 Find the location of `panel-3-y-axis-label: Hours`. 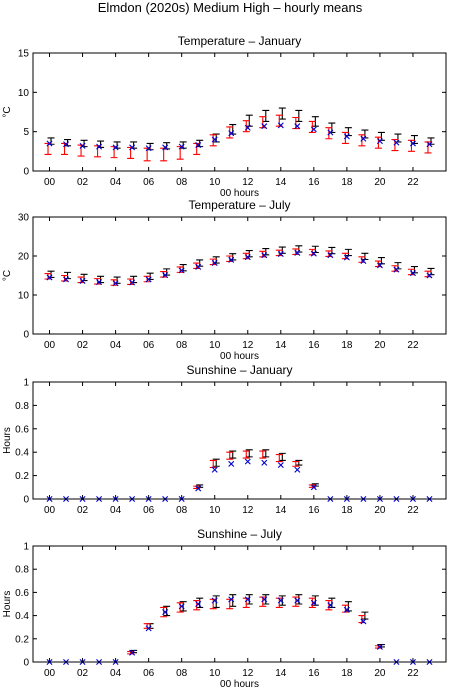

panel-3-y-axis-label: Hours is located at coordinates (7, 440).